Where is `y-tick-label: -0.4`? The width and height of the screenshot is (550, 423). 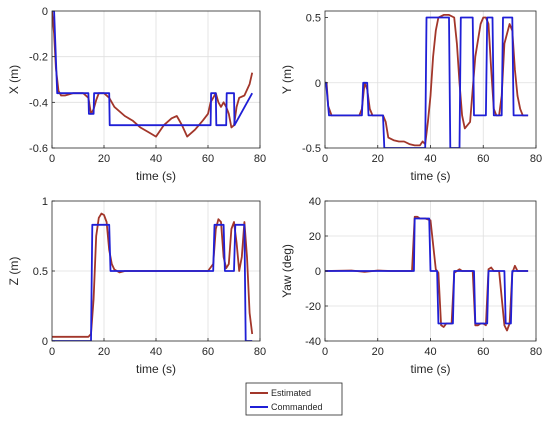
y-tick-label: -0.4 is located at coordinates (38, 103).